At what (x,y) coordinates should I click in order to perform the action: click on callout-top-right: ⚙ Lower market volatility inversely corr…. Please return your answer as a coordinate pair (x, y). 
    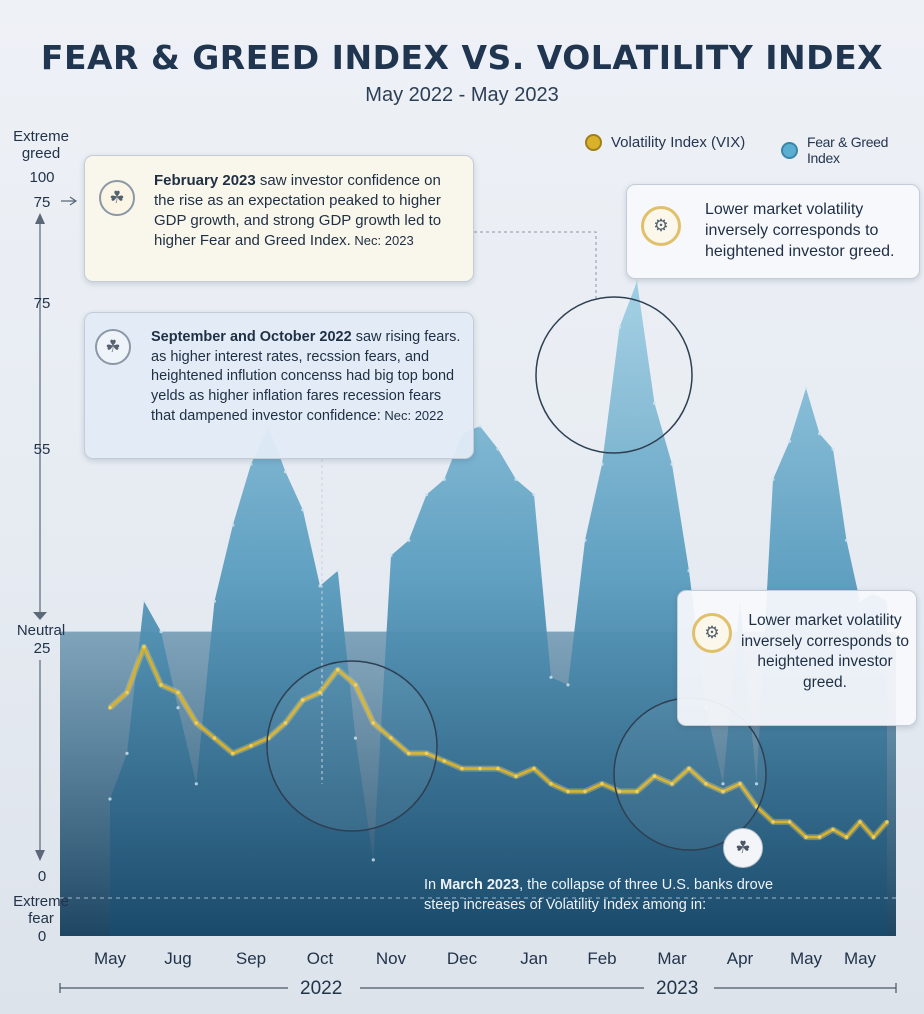
    Looking at the image, I should click on (773, 231).